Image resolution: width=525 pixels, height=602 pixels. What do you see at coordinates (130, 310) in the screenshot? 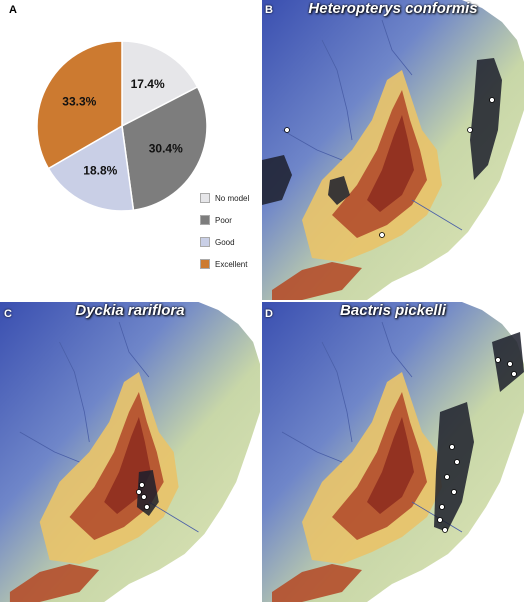
I see `species-title-c: Dyckia rariflora` at bounding box center [130, 310].